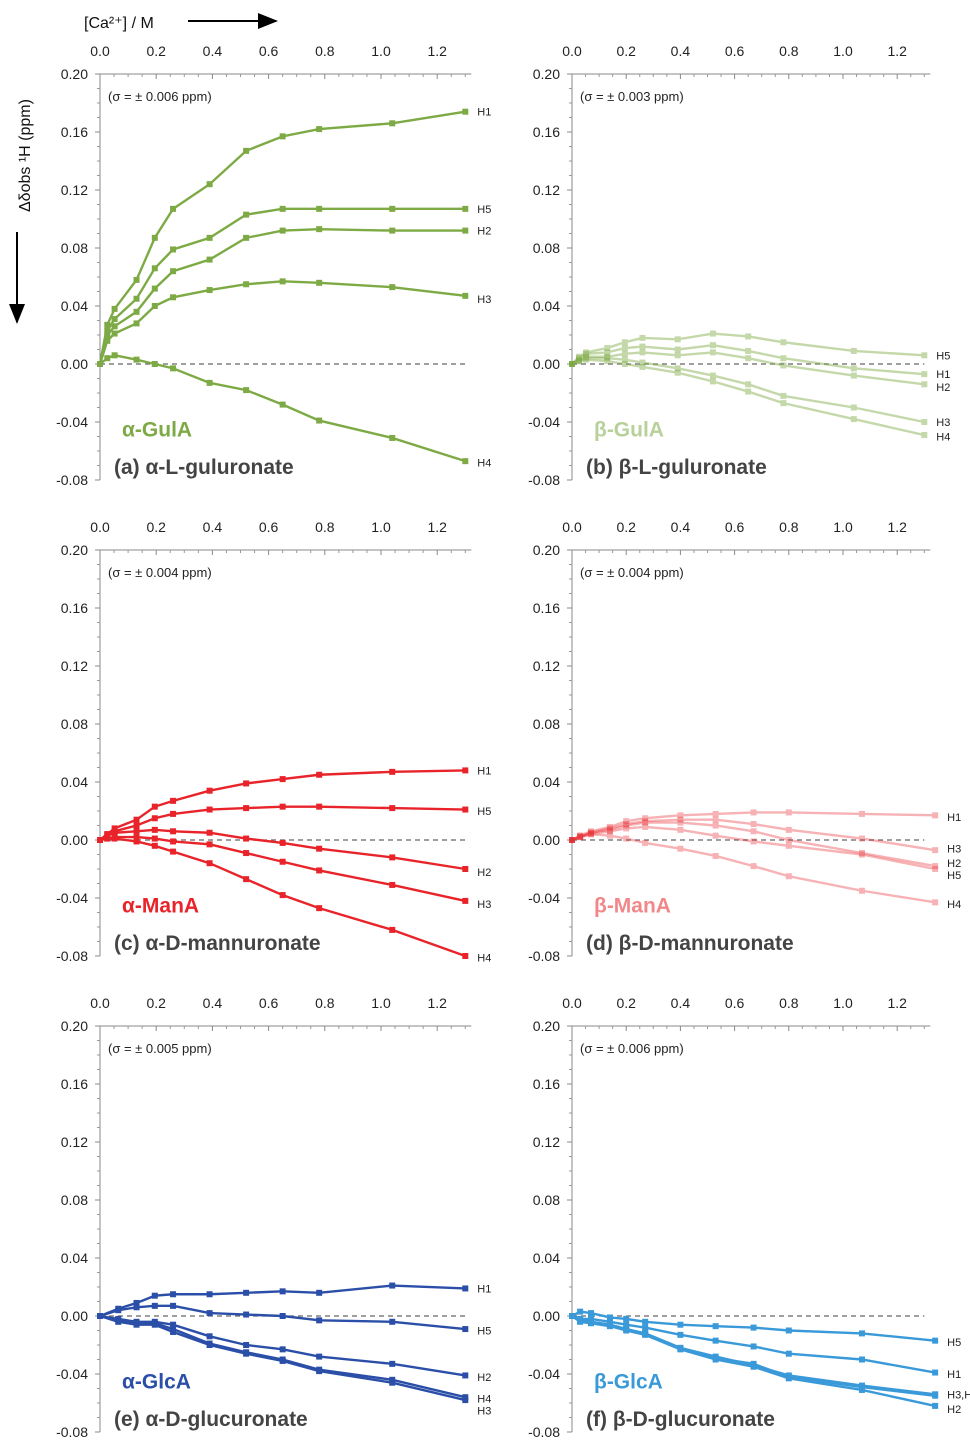 This screenshot has height=1446, width=970. I want to click on y-tick-label: 0.16, so click(74, 1084).